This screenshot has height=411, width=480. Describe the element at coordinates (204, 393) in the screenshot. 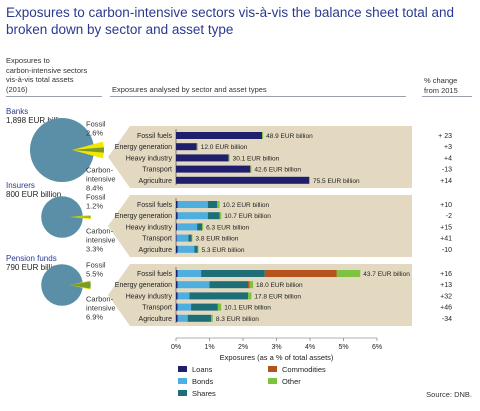

I see `legend-label: Shares` at that location.